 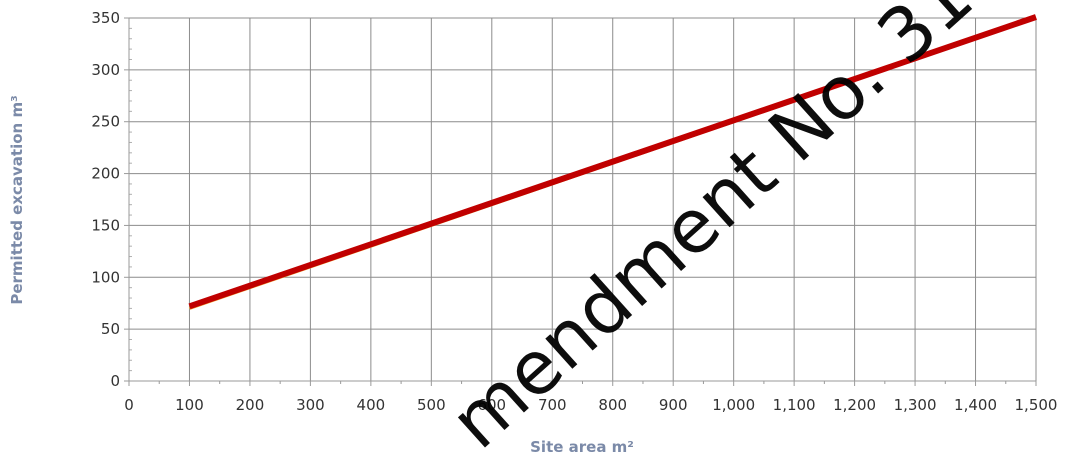 I want to click on y-tick-label: 50, so click(x=110, y=329).